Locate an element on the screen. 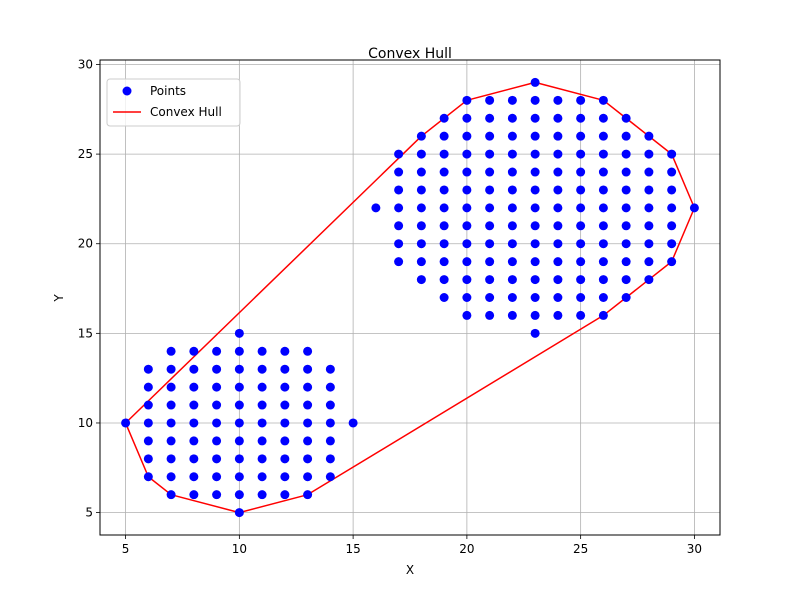 This screenshot has height=600, width=800. y-axis-ticks: 5 10 15 20 25 30 is located at coordinates (89, 288).